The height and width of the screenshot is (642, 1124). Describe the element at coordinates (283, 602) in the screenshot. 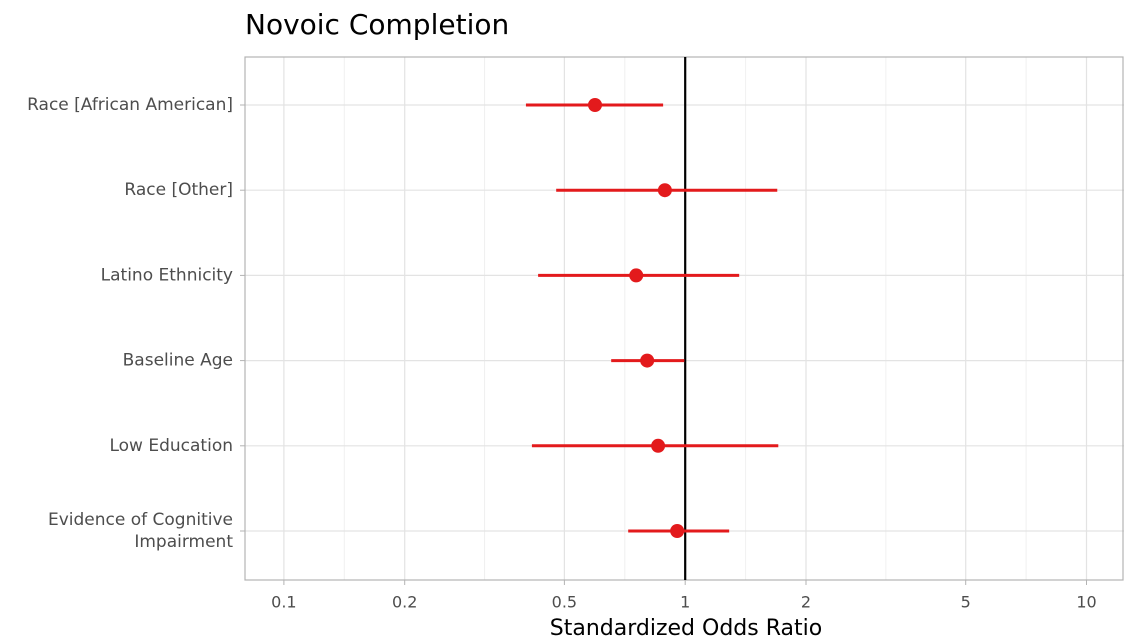

I see `x-tick-label: 0.1` at that location.